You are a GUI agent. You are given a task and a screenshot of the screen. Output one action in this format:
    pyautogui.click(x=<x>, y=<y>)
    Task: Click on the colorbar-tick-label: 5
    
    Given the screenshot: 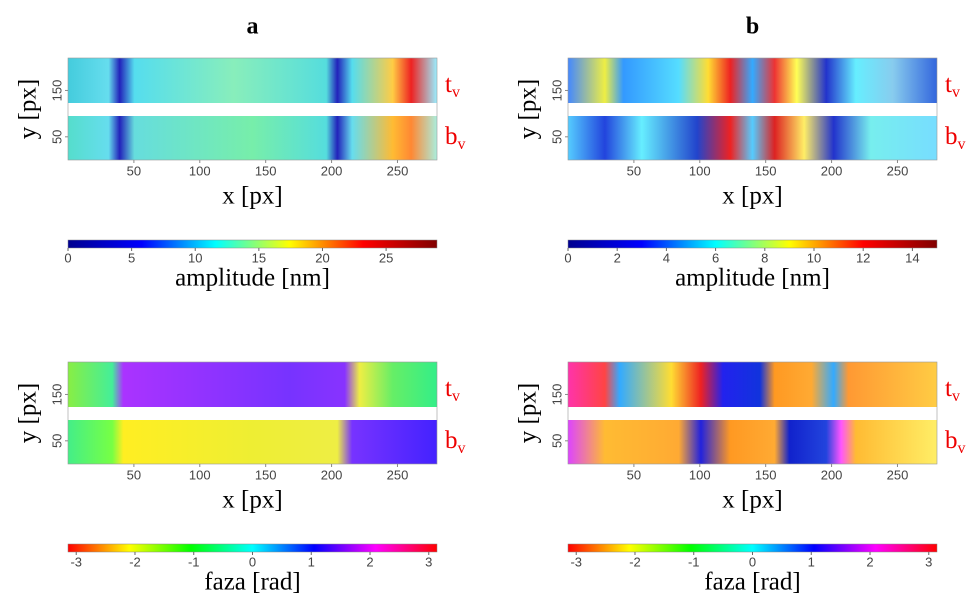 What is the action you would take?
    pyautogui.click(x=131, y=257)
    